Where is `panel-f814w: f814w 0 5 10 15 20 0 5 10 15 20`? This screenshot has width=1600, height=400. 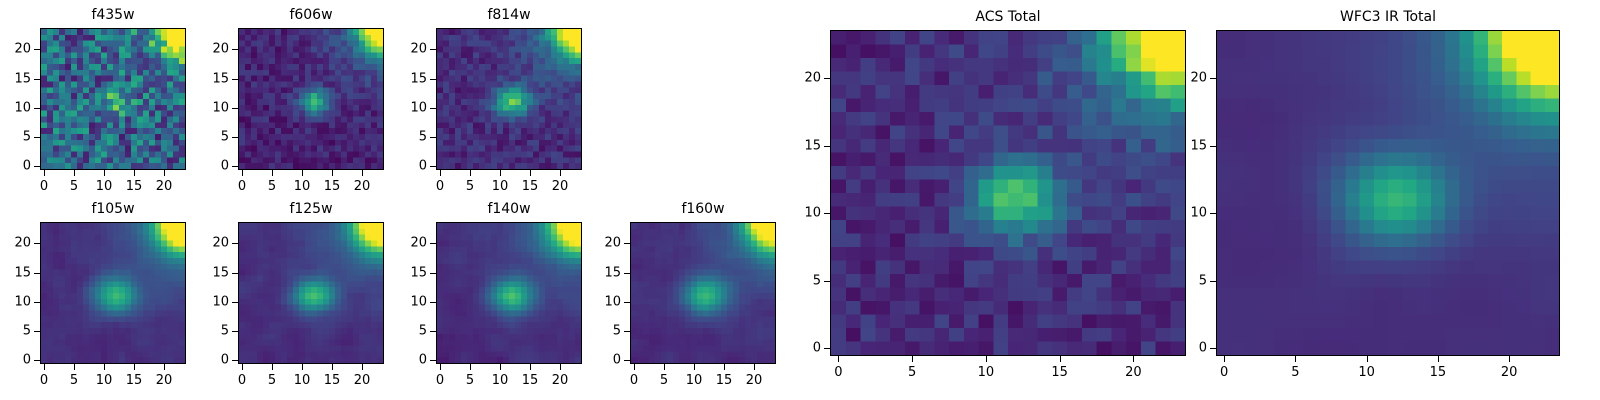 panel-f814w: f814w 0 5 10 15 20 0 5 10 15 20 is located at coordinates (496, 100).